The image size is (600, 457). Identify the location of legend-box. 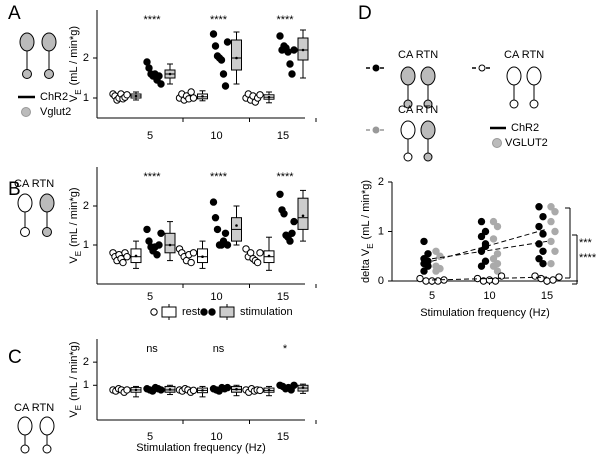
(169, 312).